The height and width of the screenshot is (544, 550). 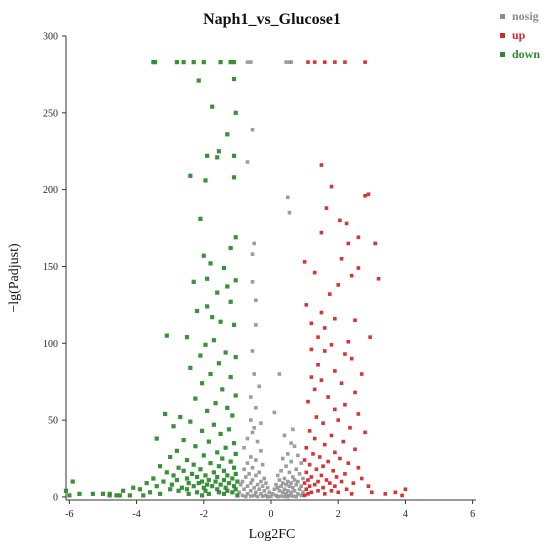 What do you see at coordinates (526, 54) in the screenshot?
I see `legend-label-down: down` at bounding box center [526, 54].